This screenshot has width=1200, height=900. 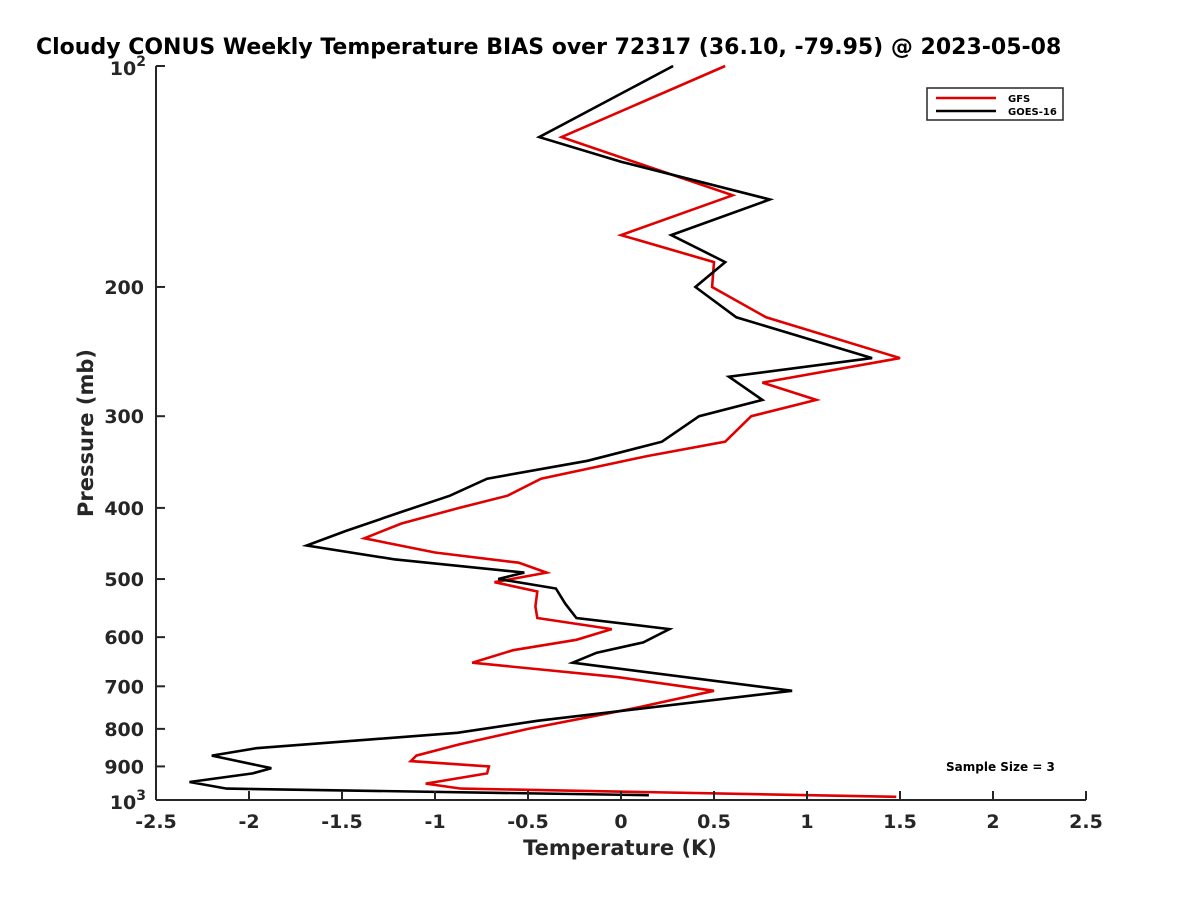 I want to click on y-tick-label: 900, so click(x=124, y=767).